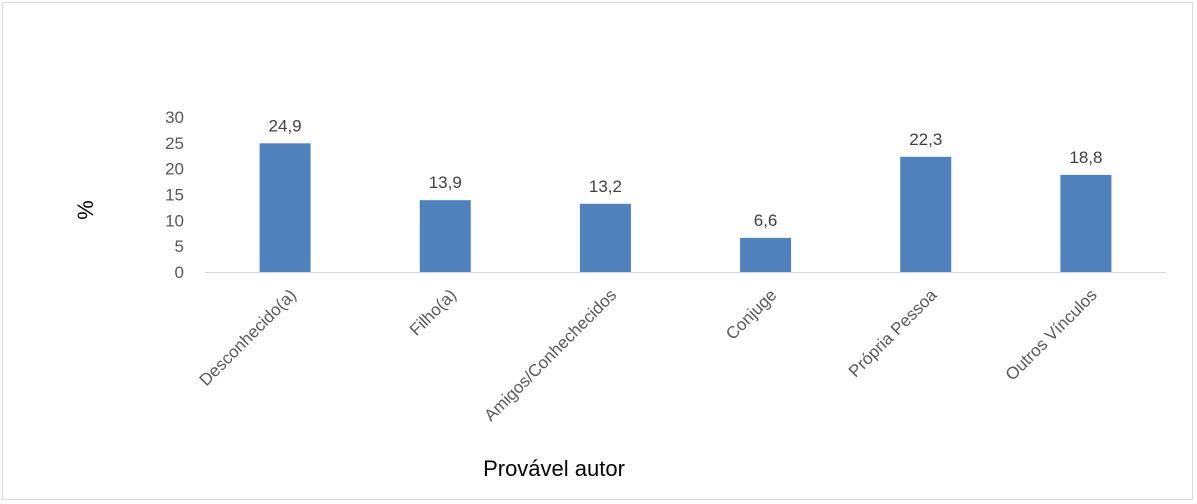 Image resolution: width=1197 pixels, height=504 pixels. I want to click on data-label: 18,8, so click(1085, 157).